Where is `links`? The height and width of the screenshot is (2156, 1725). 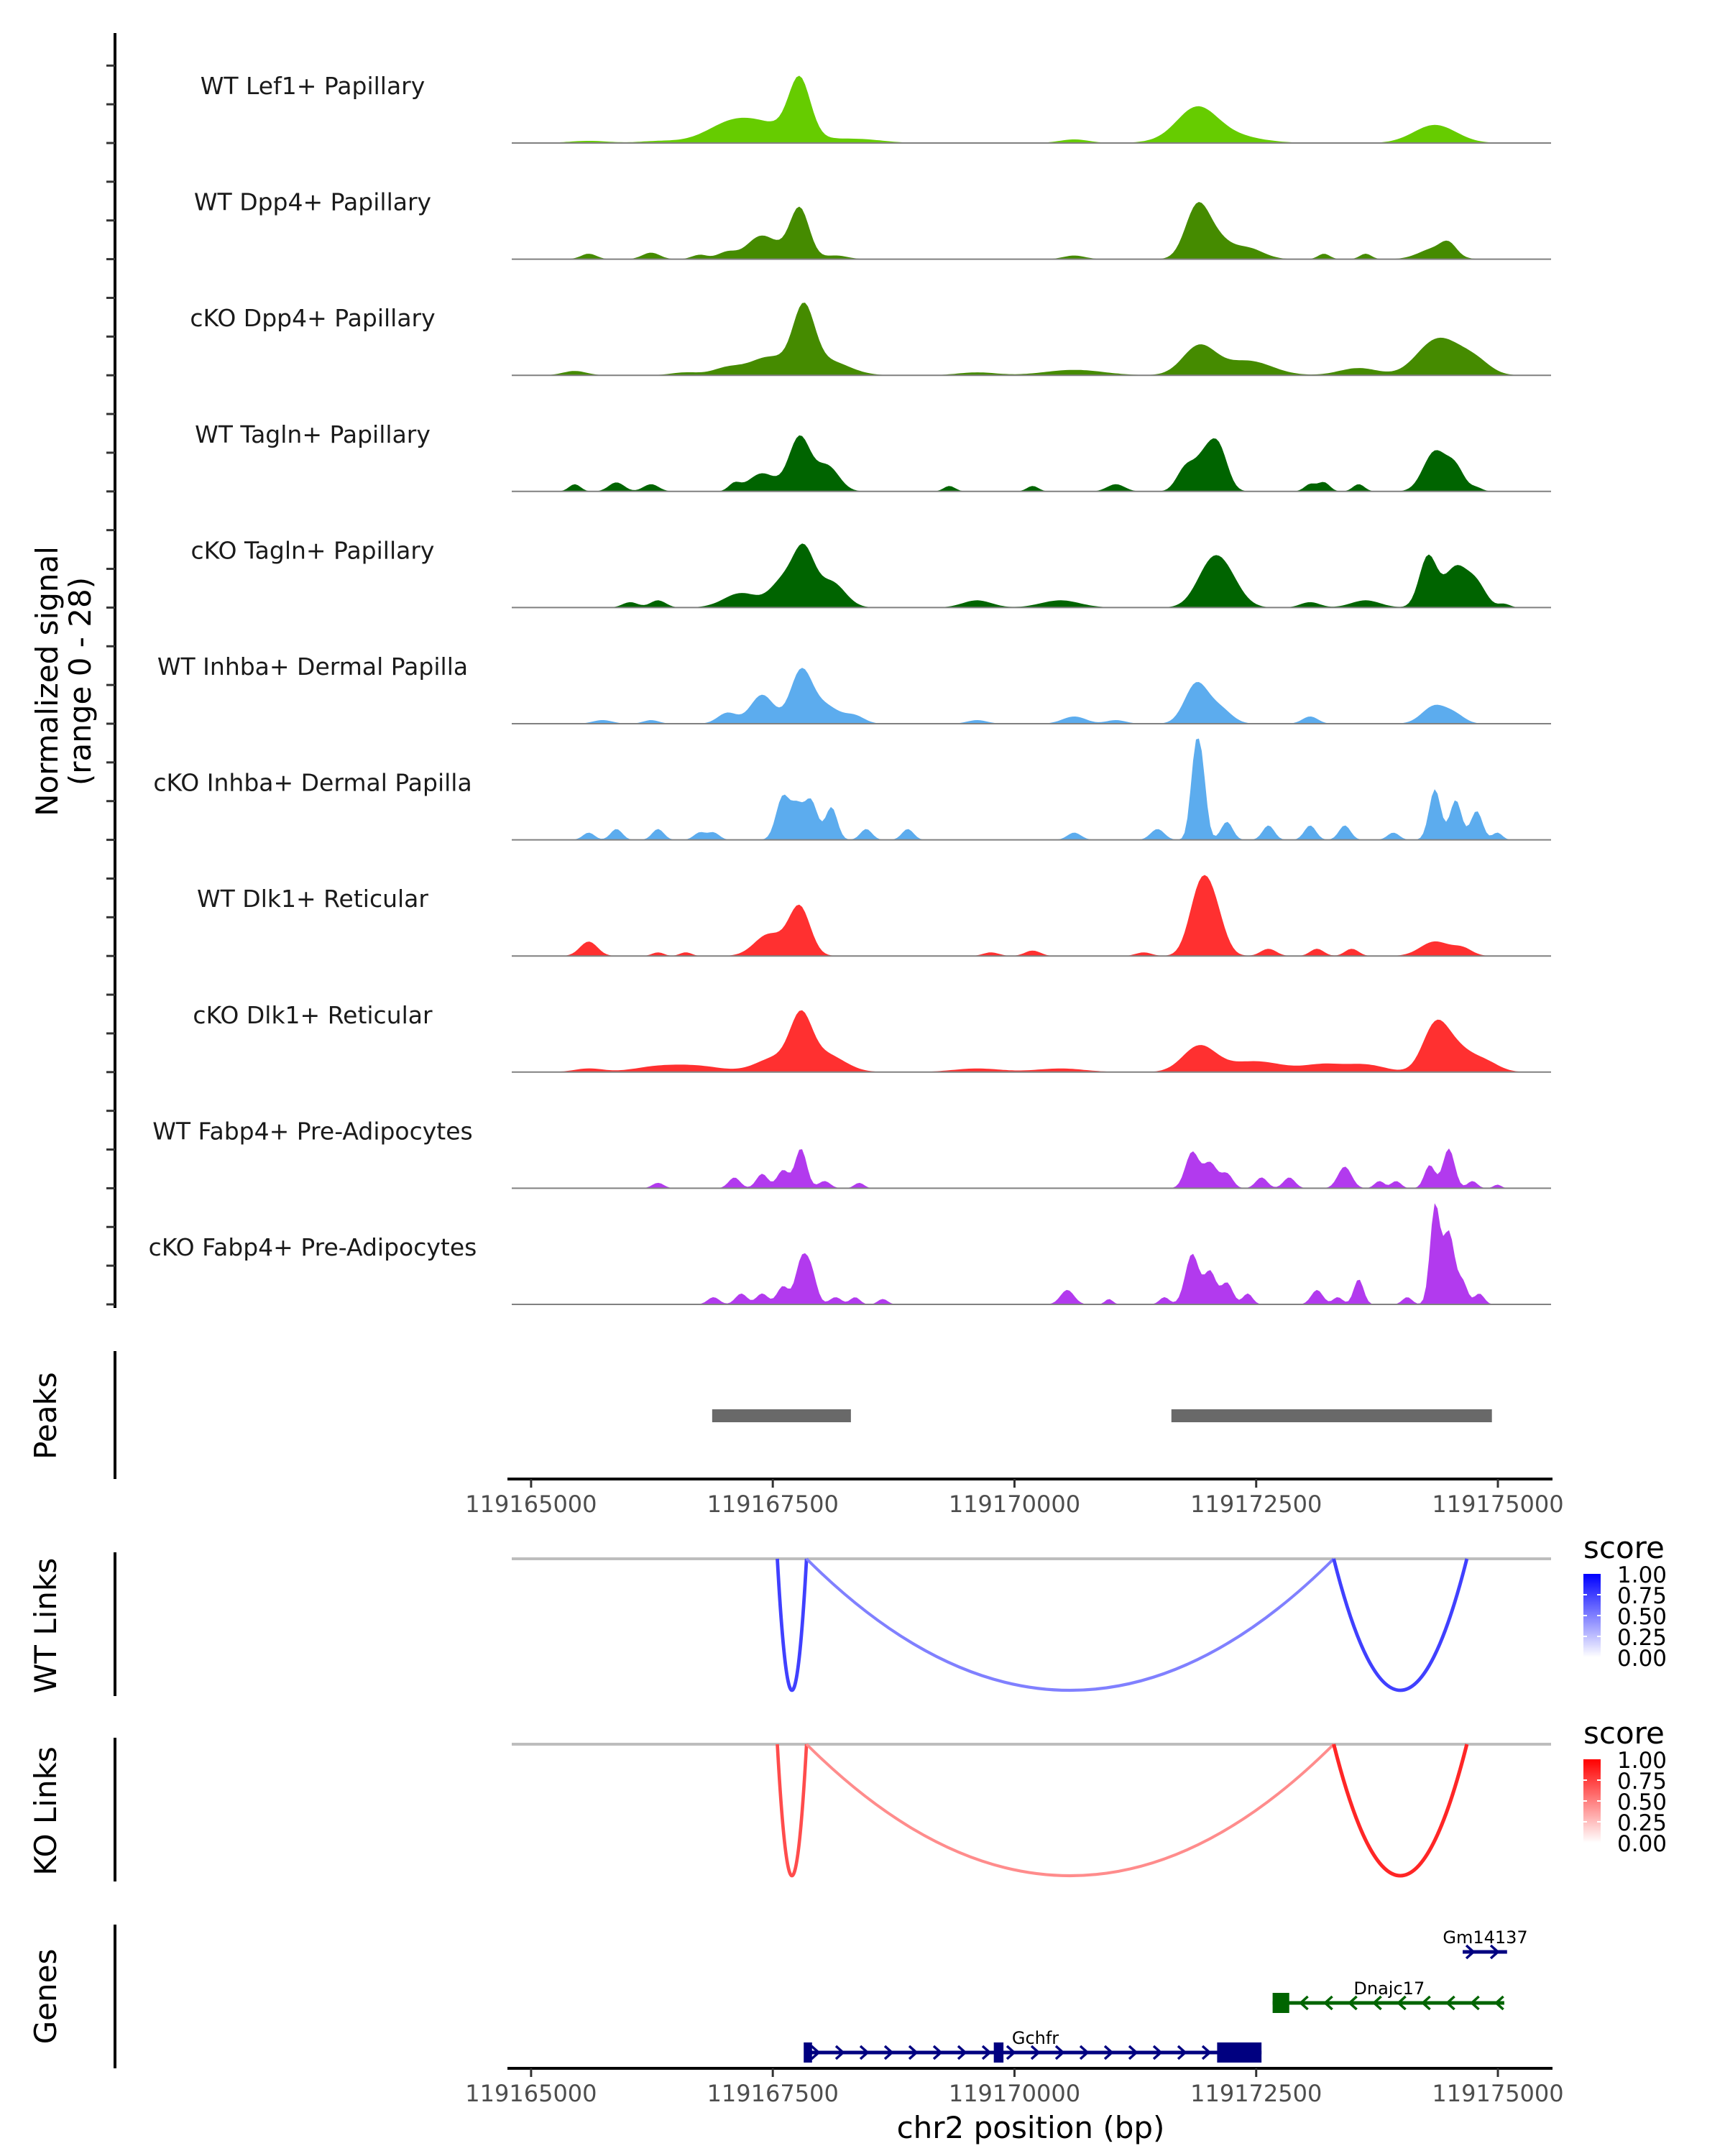 links is located at coordinates (1031, 1718).